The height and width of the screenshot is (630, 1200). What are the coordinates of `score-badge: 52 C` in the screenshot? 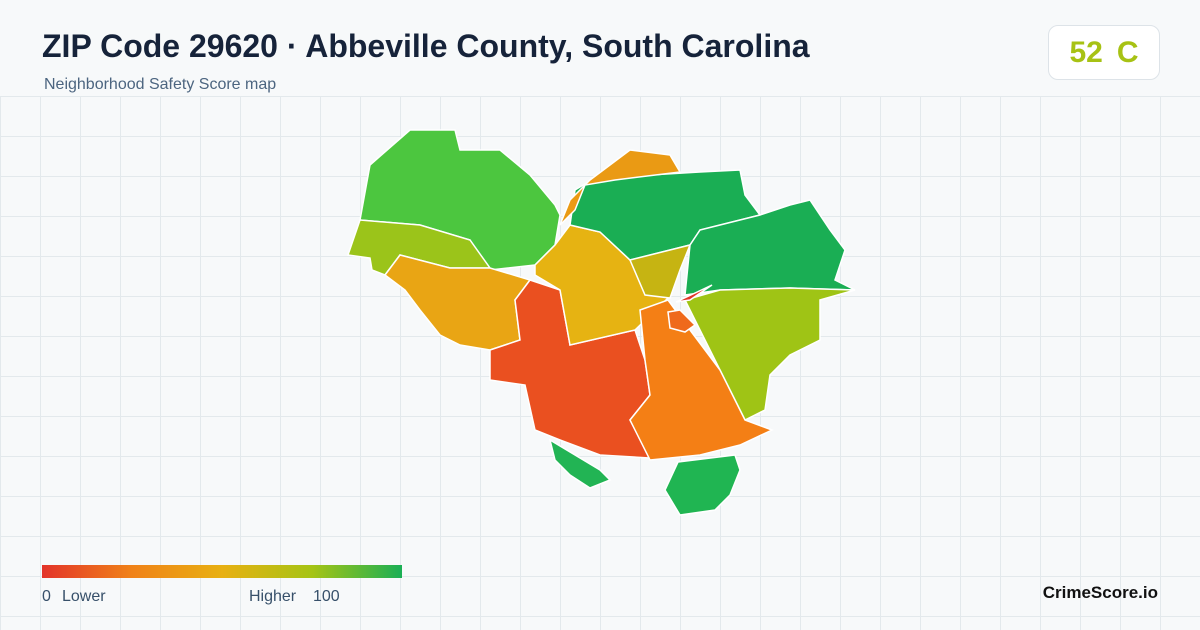 It's located at (1104, 52).